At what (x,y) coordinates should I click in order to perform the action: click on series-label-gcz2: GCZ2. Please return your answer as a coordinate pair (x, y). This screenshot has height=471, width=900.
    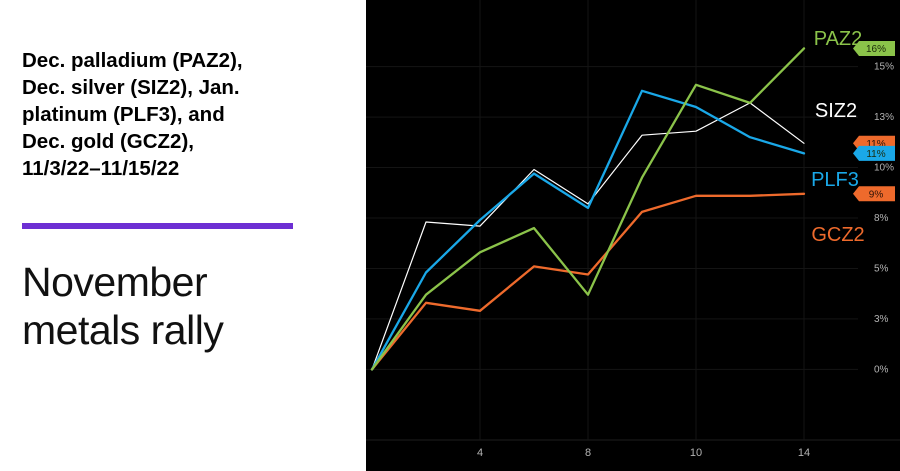
    Looking at the image, I should click on (837, 235).